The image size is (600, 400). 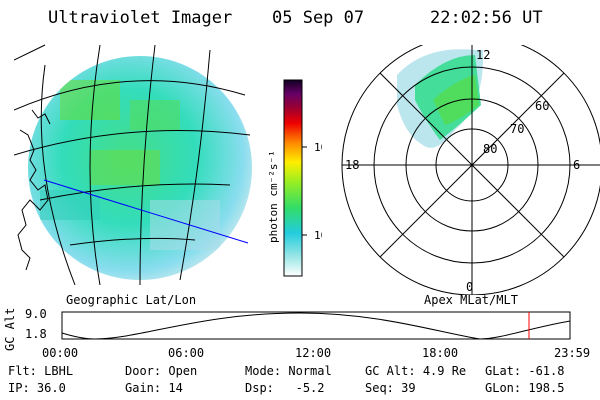 What do you see at coordinates (36, 314) in the screenshot?
I see `timeline-ytick-max: 9.0` at bounding box center [36, 314].